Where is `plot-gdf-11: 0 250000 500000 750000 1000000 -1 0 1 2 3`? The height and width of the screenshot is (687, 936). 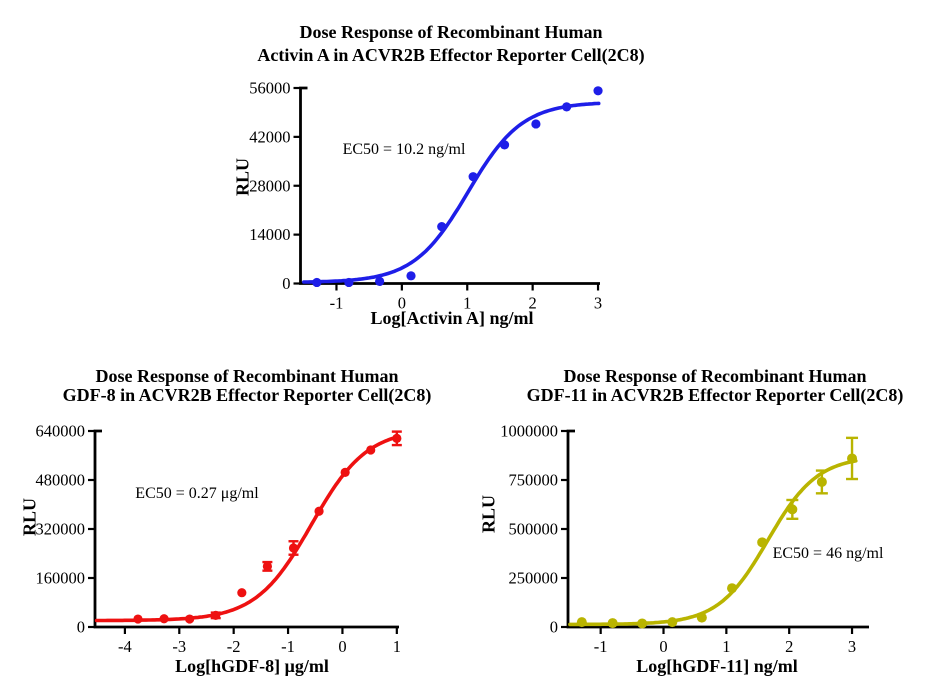
plot-gdf-11: 0 250000 500000 750000 1000000 -1 0 1 2 3 is located at coordinates (684, 539).